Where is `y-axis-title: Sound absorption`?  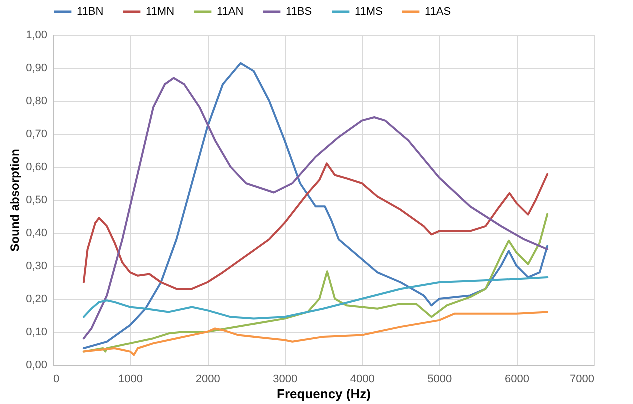
y-axis-title: Sound absorption is located at coordinates (15, 200).